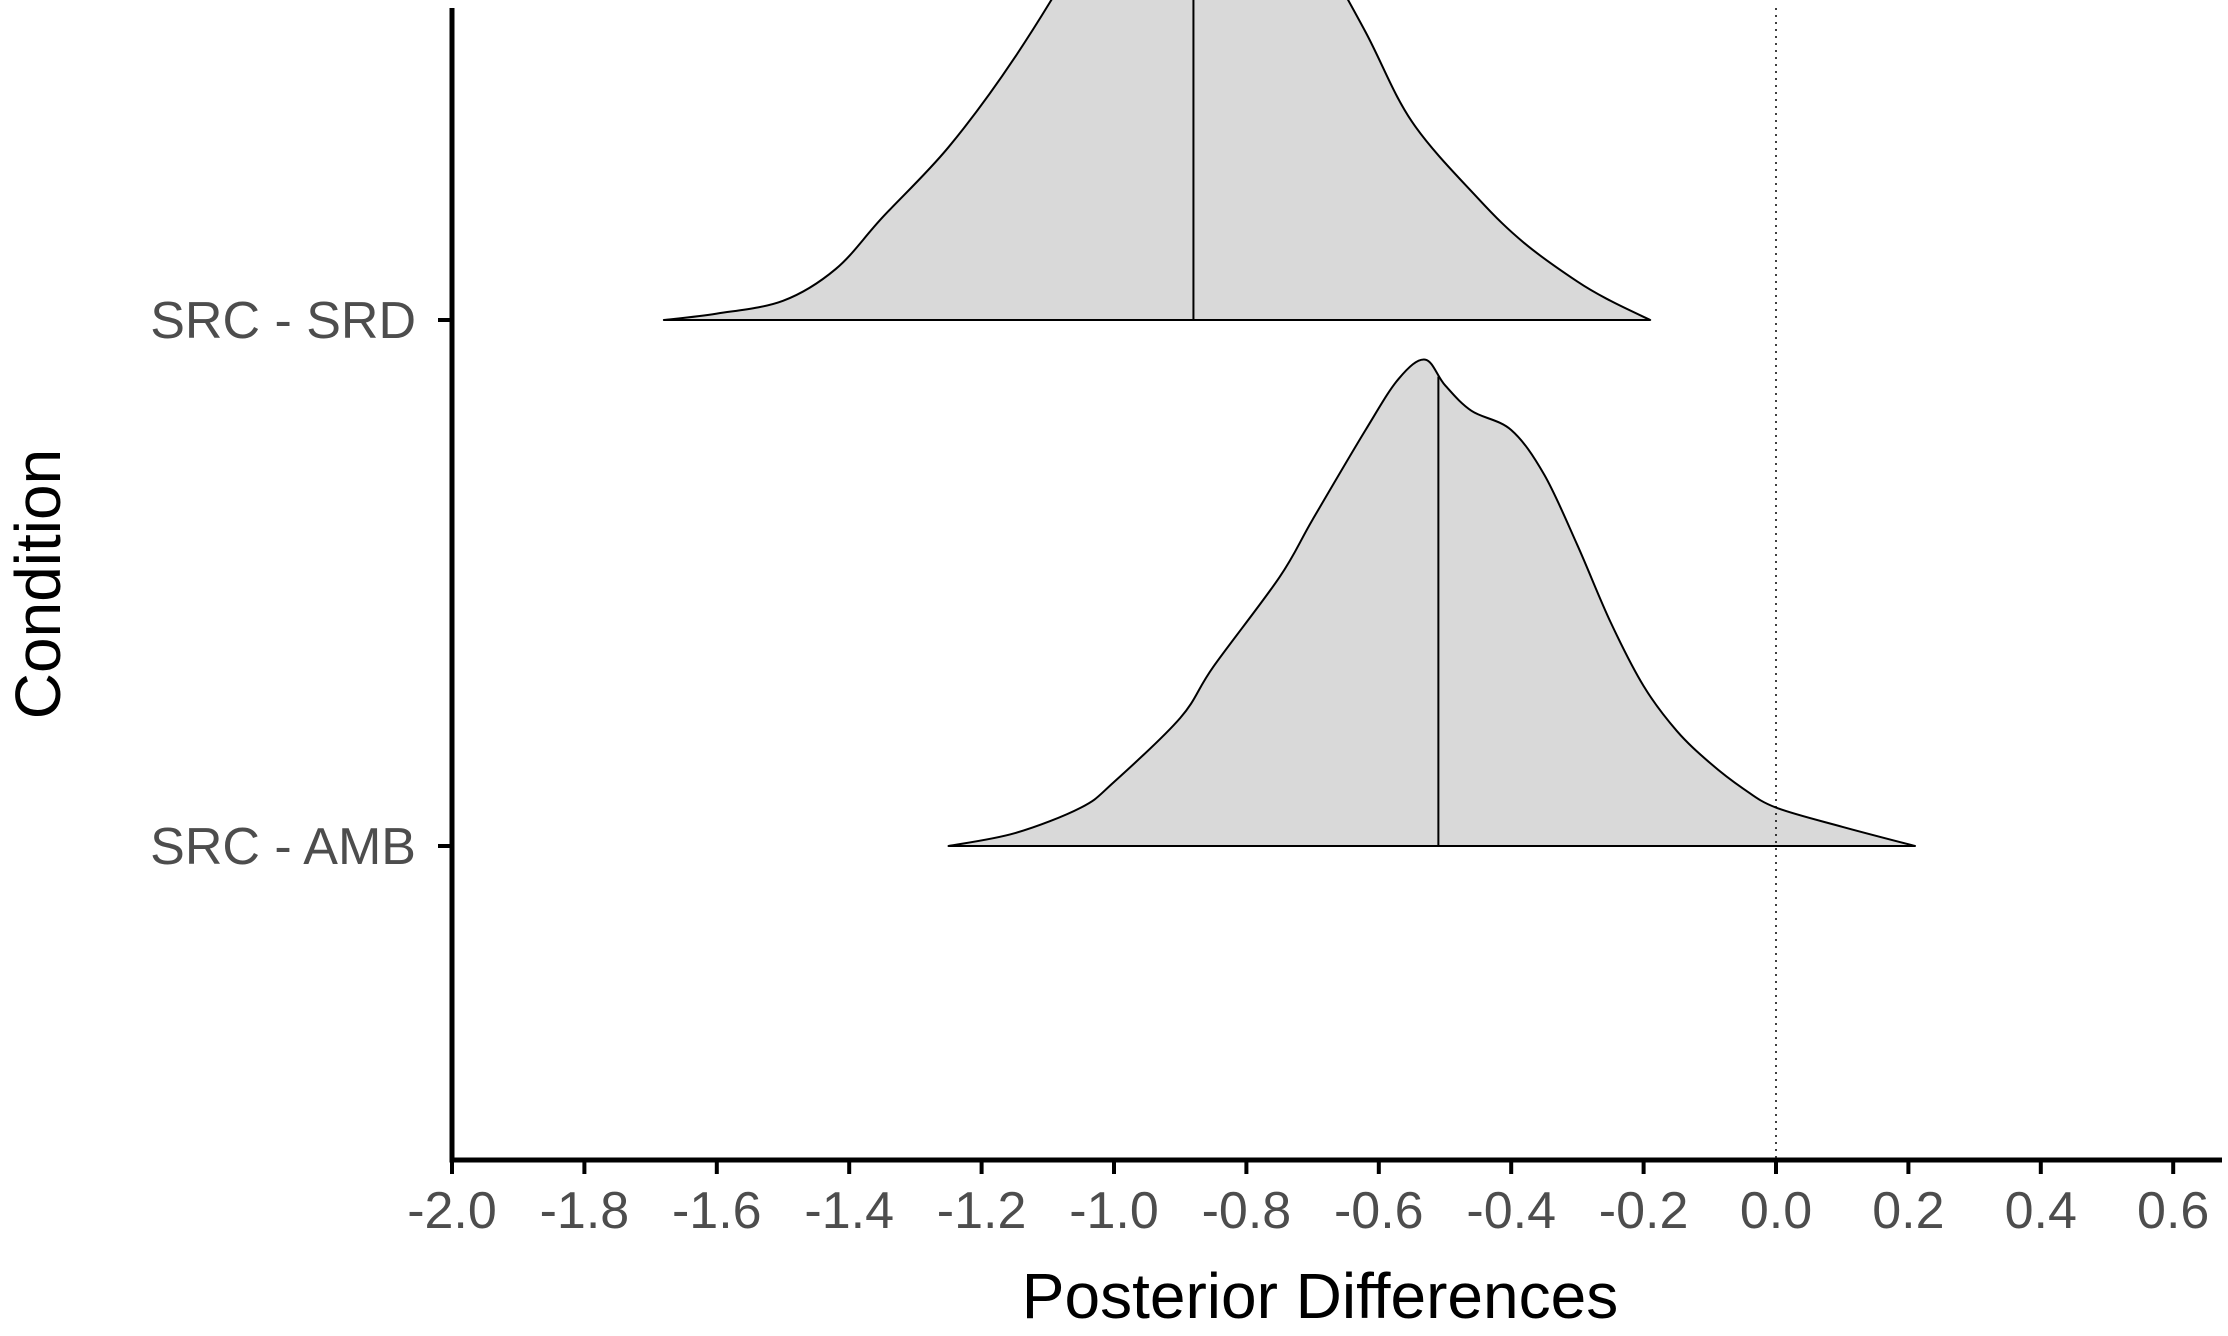  I want to click on y-axis-title: Condition, so click(38, 584).